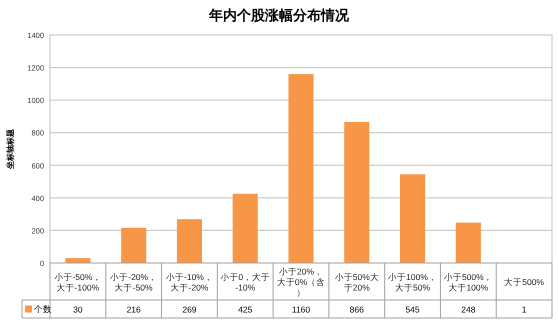  Describe the element at coordinates (10, 149) in the screenshot. I see `y-axis-title: 坐标轴标题` at that location.